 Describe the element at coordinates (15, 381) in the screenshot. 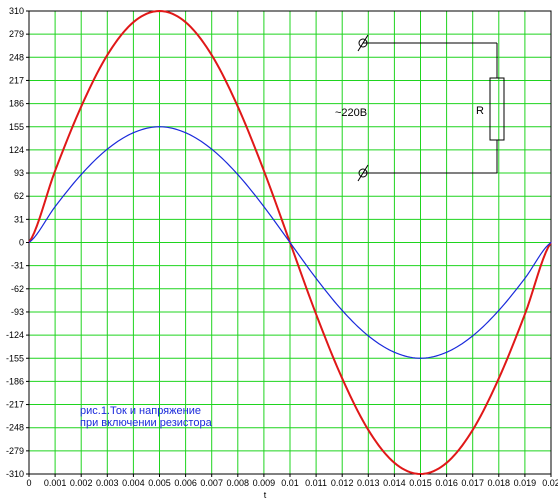

I see `y-tick-label: -186` at that location.